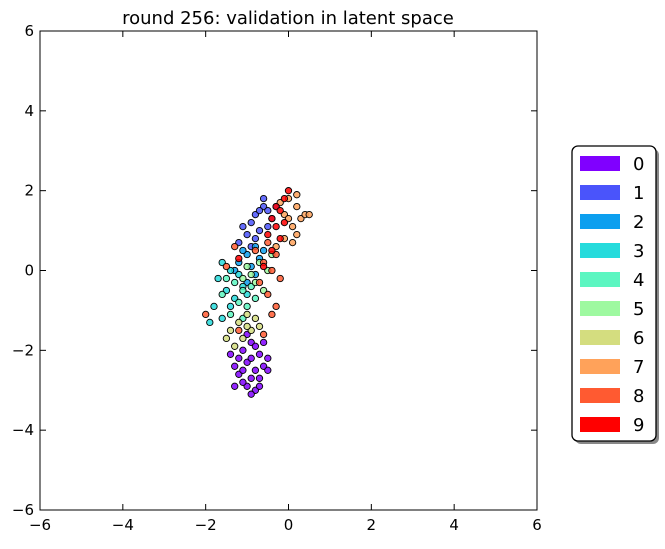 This screenshot has height=549, width=665. I want to click on legend-label-9: 9, so click(638, 425).